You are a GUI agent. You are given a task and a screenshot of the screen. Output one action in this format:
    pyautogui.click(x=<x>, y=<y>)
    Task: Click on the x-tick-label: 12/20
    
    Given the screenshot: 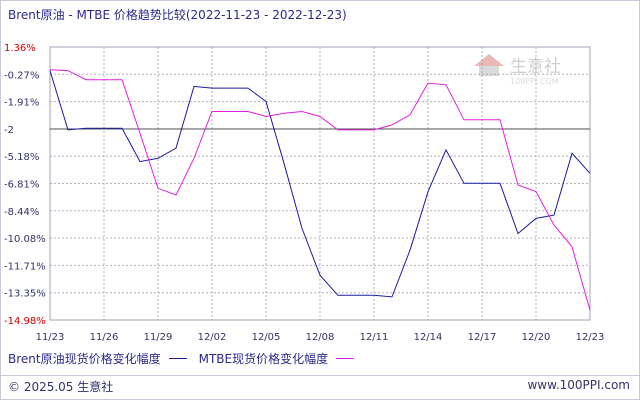 What is the action you would take?
    pyautogui.click(x=536, y=337)
    